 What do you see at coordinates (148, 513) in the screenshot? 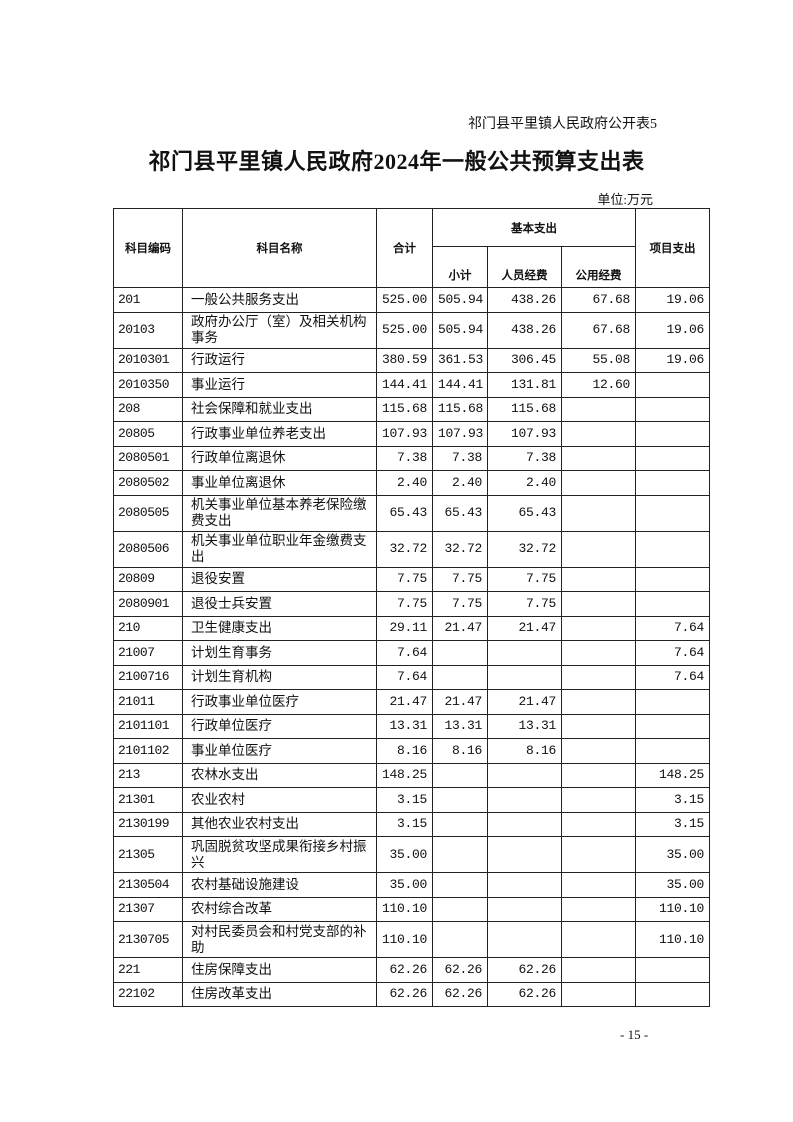
I see `cell-code: 2080505` at bounding box center [148, 513].